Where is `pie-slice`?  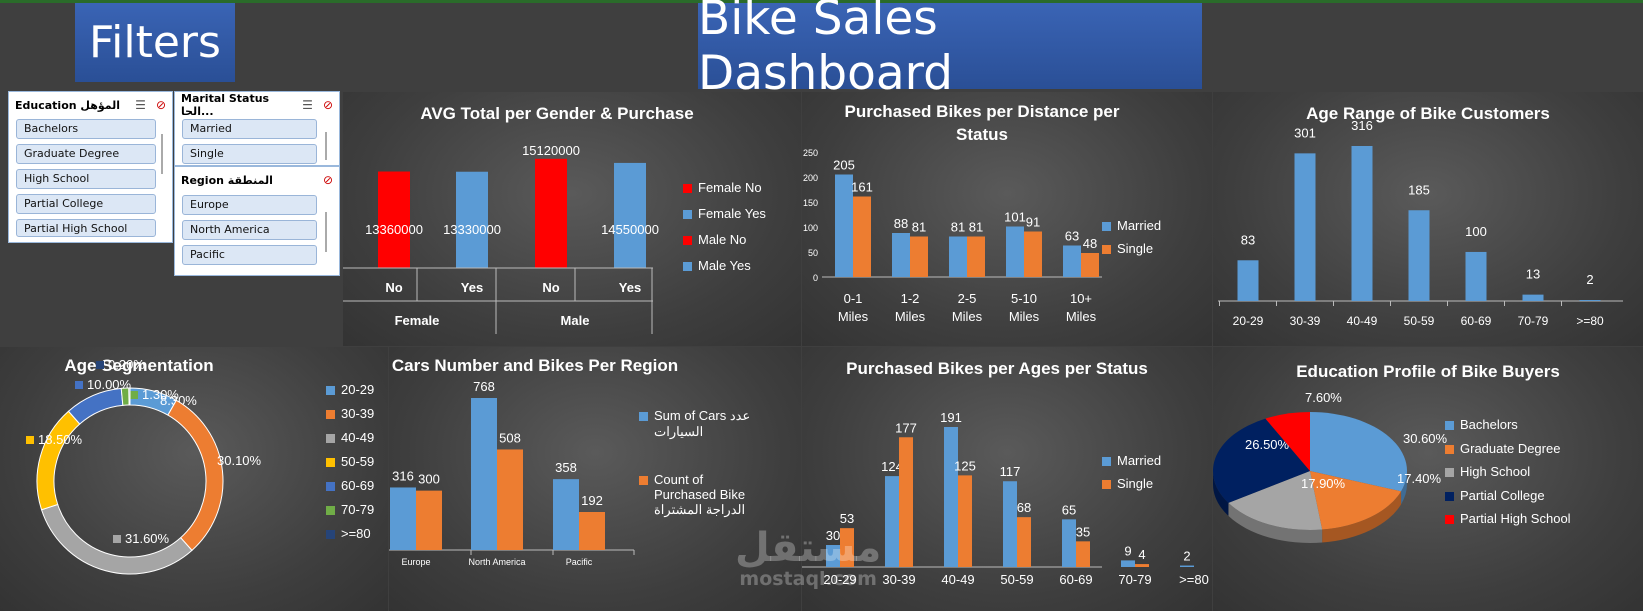 pie-slice is located at coordinates (1287, 441).